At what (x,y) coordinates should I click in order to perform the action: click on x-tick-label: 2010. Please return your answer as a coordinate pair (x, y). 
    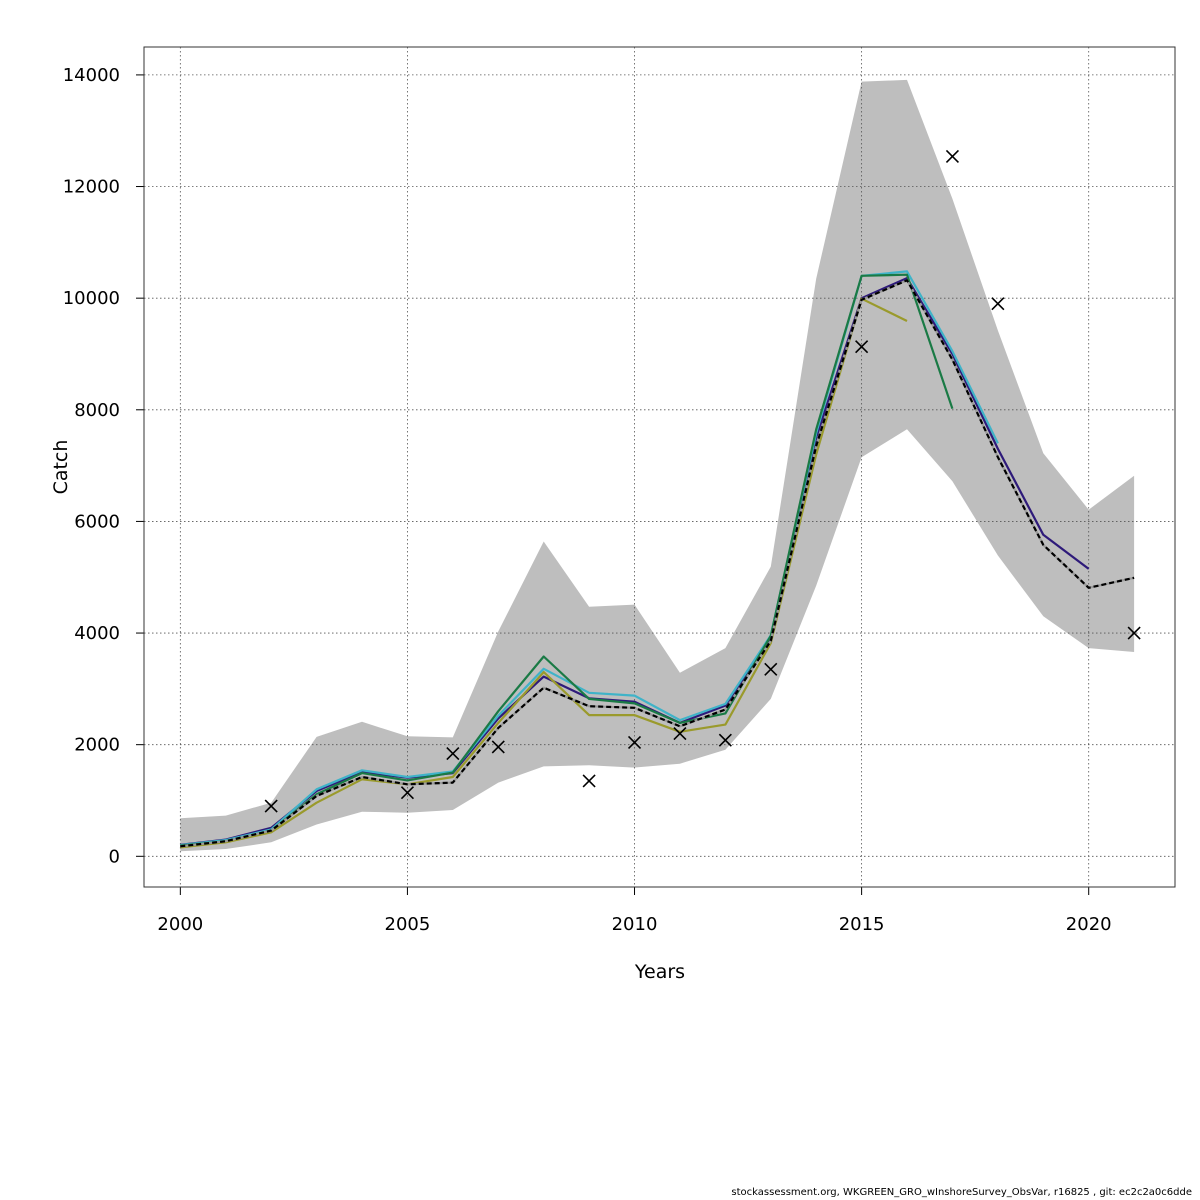
    Looking at the image, I should click on (635, 924).